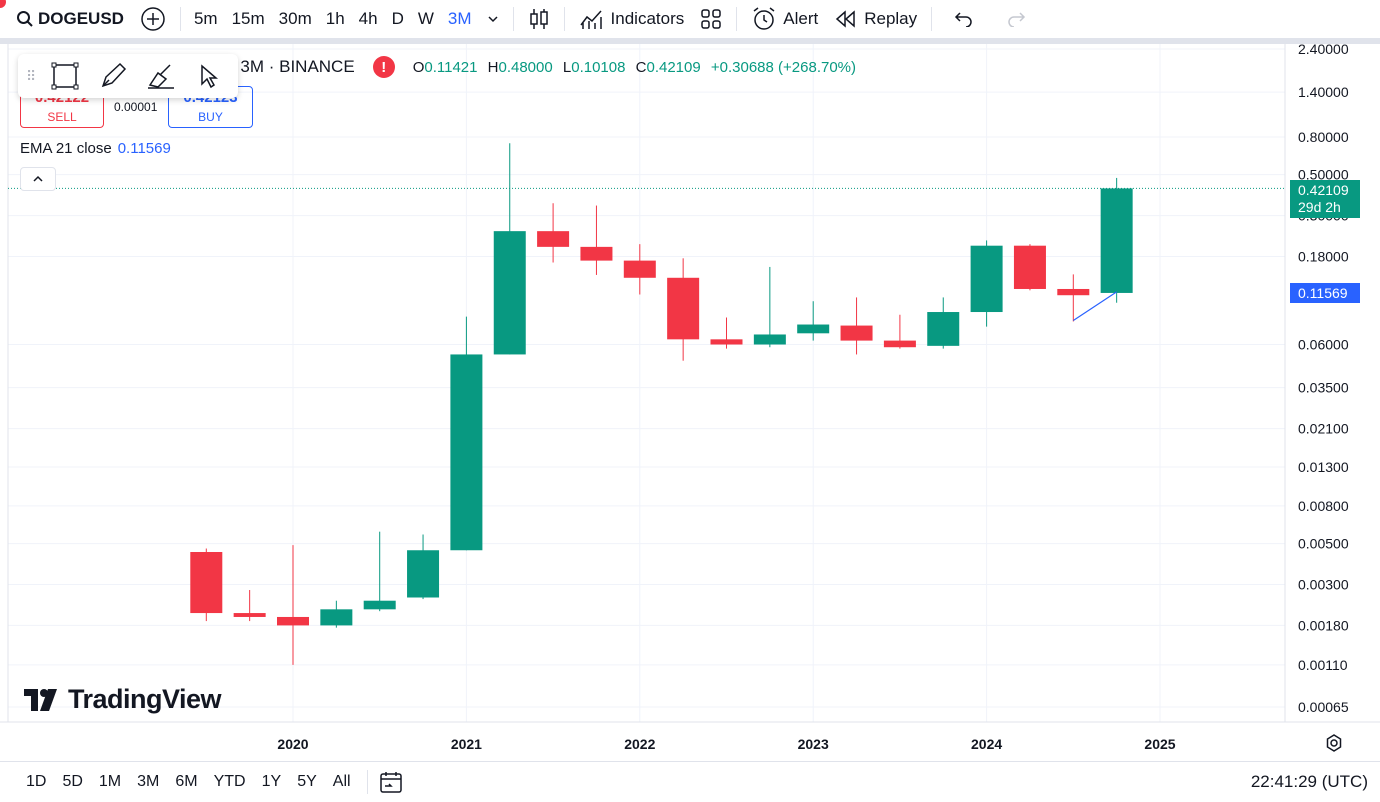 The width and height of the screenshot is (1380, 802). Describe the element at coordinates (65, 76) in the screenshot. I see `rectangle-tool-icon` at that location.